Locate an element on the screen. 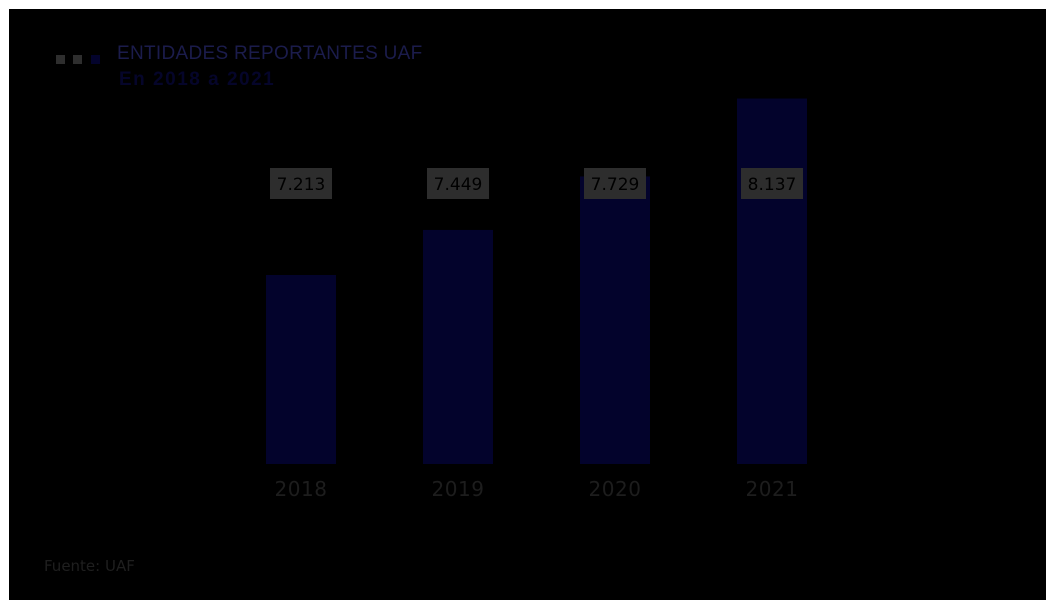 This screenshot has height=609, width=1055. value-label-2021: 8.137 is located at coordinates (772, 185).